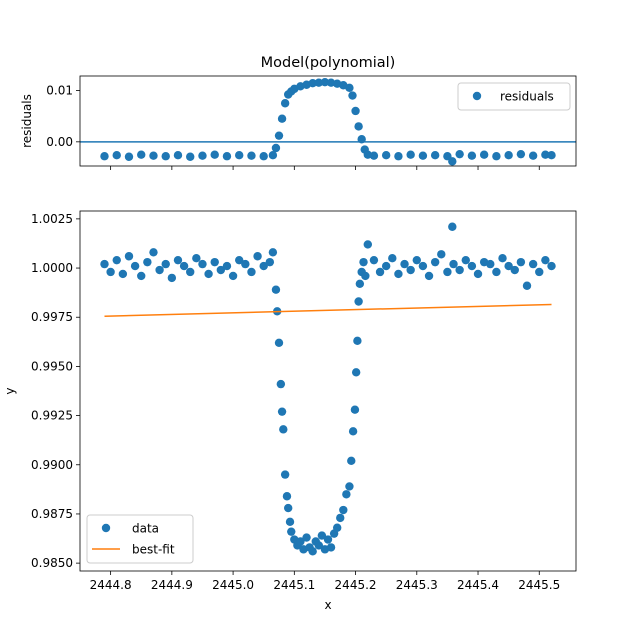  What do you see at coordinates (417, 585) in the screenshot?
I see `x-tick-label: 2445.3` at bounding box center [417, 585].